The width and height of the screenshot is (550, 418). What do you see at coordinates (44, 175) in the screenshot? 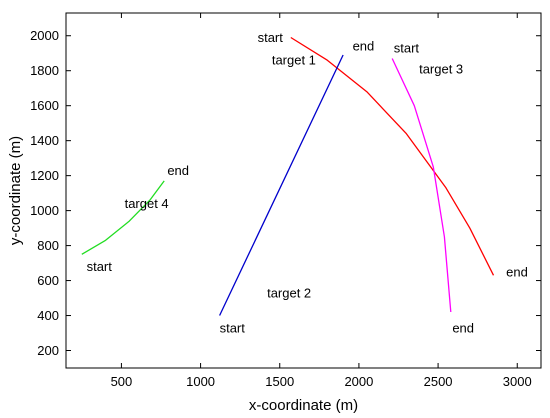
I see `y-tick-label: 1200` at bounding box center [44, 175].